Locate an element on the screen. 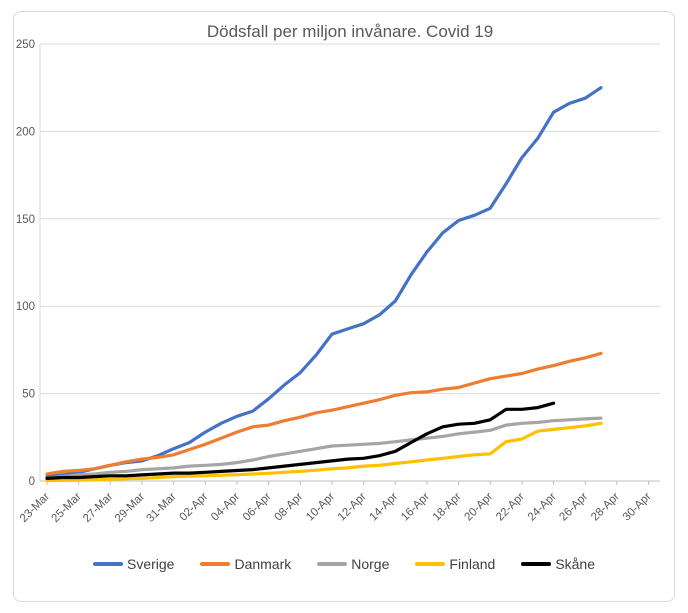  x-axis-label-10-Apr: 10-Apr is located at coordinates (320, 507).